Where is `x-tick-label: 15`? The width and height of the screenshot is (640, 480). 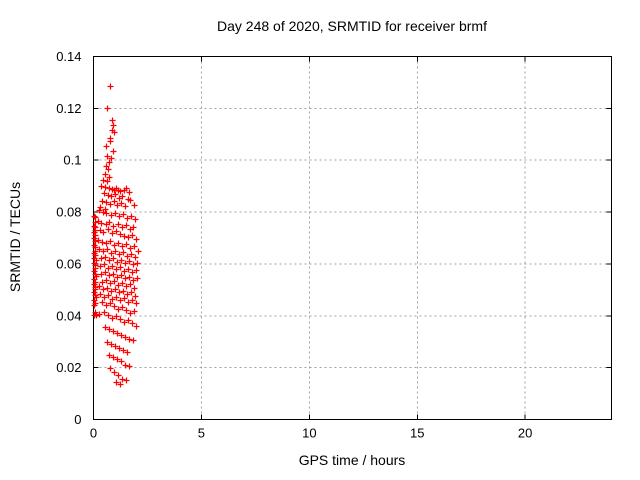 x-tick-label: 15 is located at coordinates (417, 433).